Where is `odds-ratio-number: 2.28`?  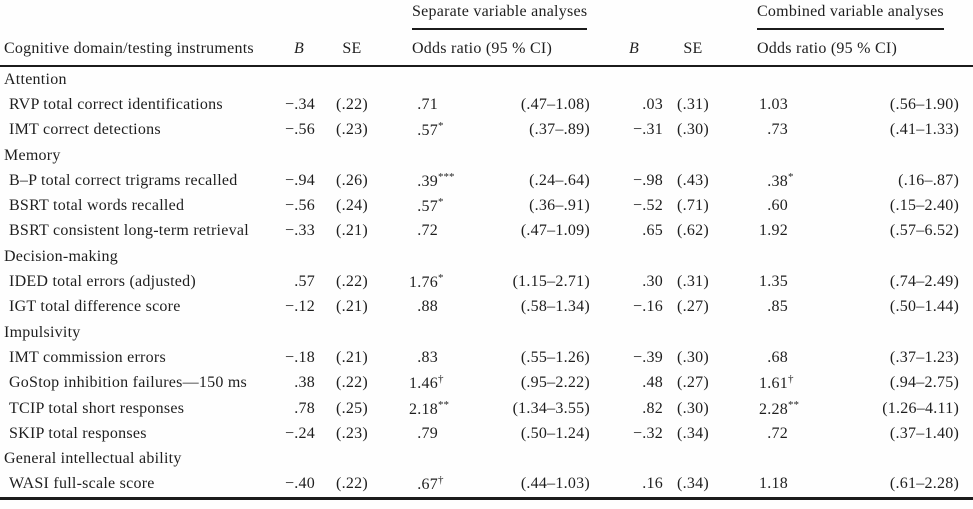
odds-ratio-number: 2.28 is located at coordinates (773, 409).